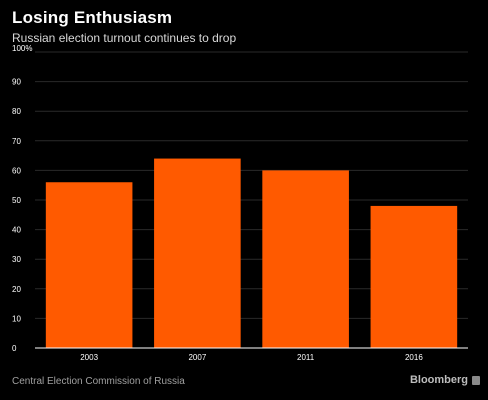 The height and width of the screenshot is (400, 488). Describe the element at coordinates (197, 253) in the screenshot. I see `bar-2007` at that location.